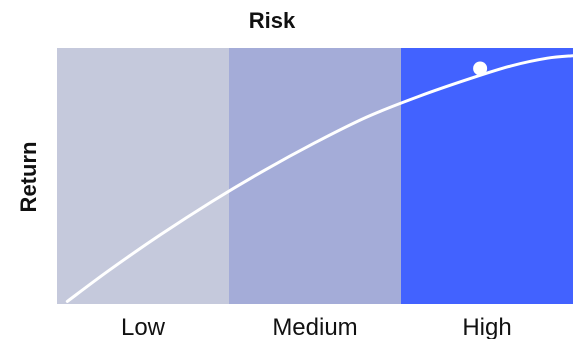  I want to click on x-tick-label-high: High, so click(486, 326).